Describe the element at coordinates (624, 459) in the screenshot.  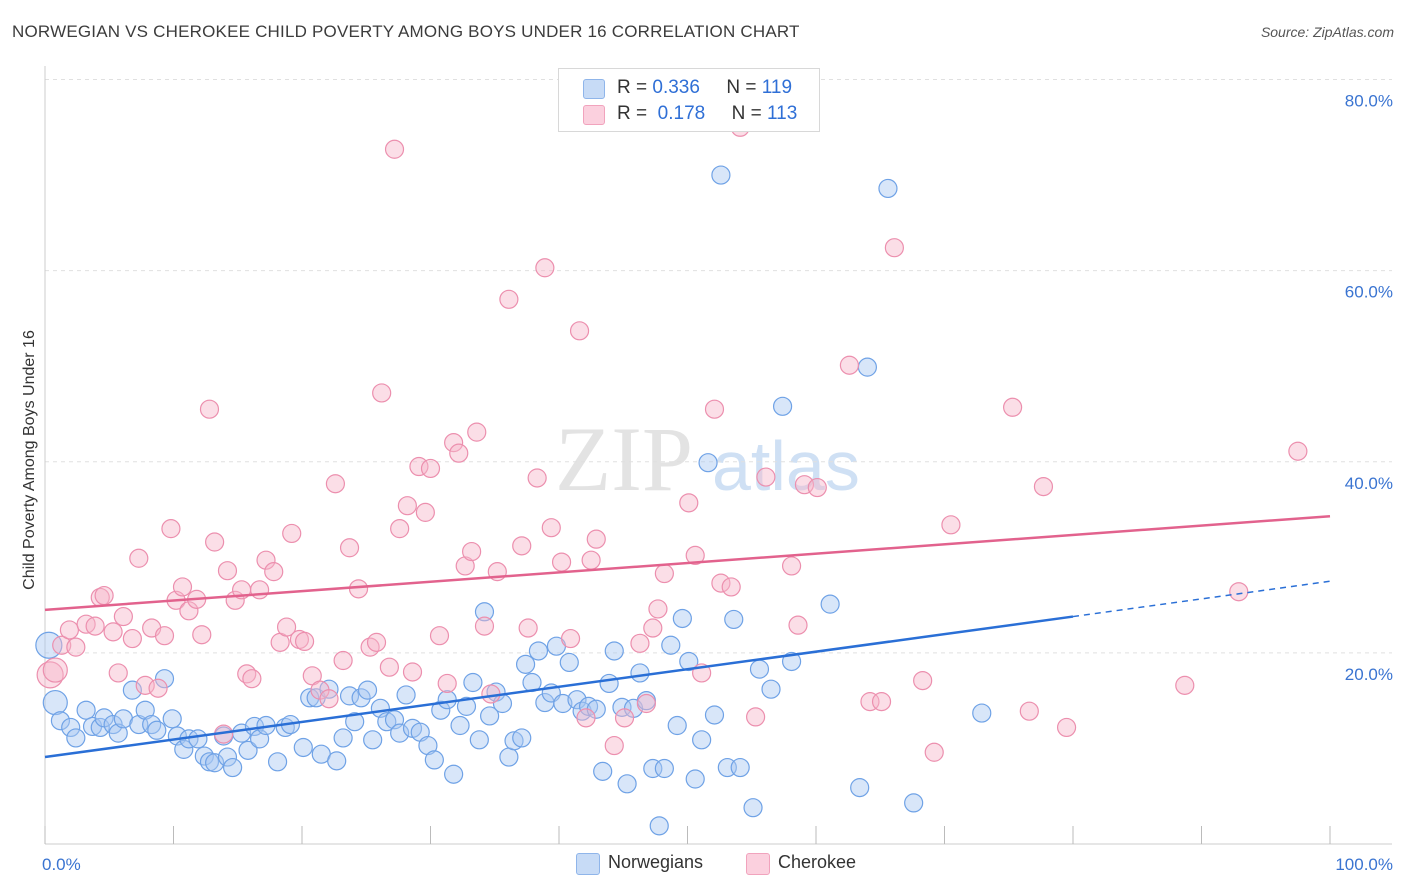
I see `watermark-zip: ZIP` at that location.